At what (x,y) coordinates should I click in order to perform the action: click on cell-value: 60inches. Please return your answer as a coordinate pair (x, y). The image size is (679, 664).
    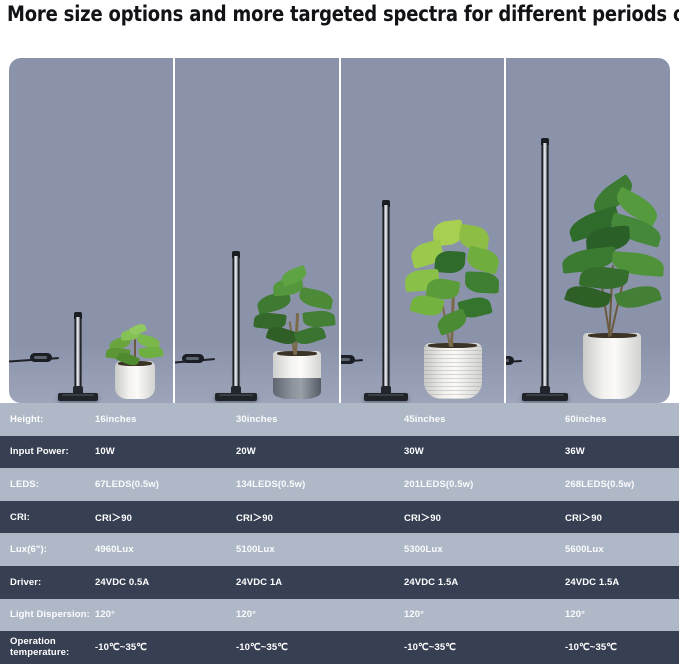
    Looking at the image, I should click on (586, 419).